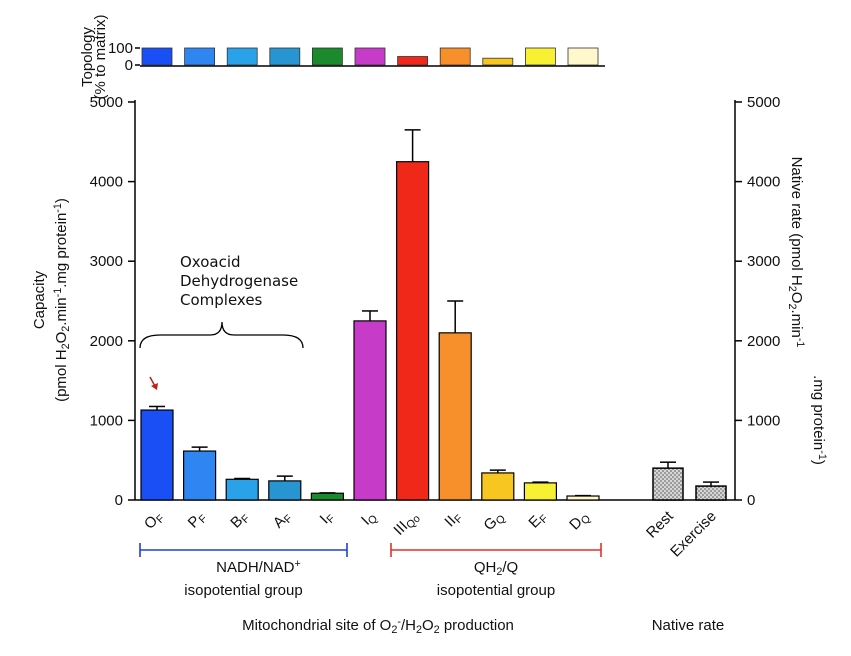 The height and width of the screenshot is (656, 851). What do you see at coordinates (106, 102) in the screenshot?
I see `y-tick-label: 5000` at bounding box center [106, 102].